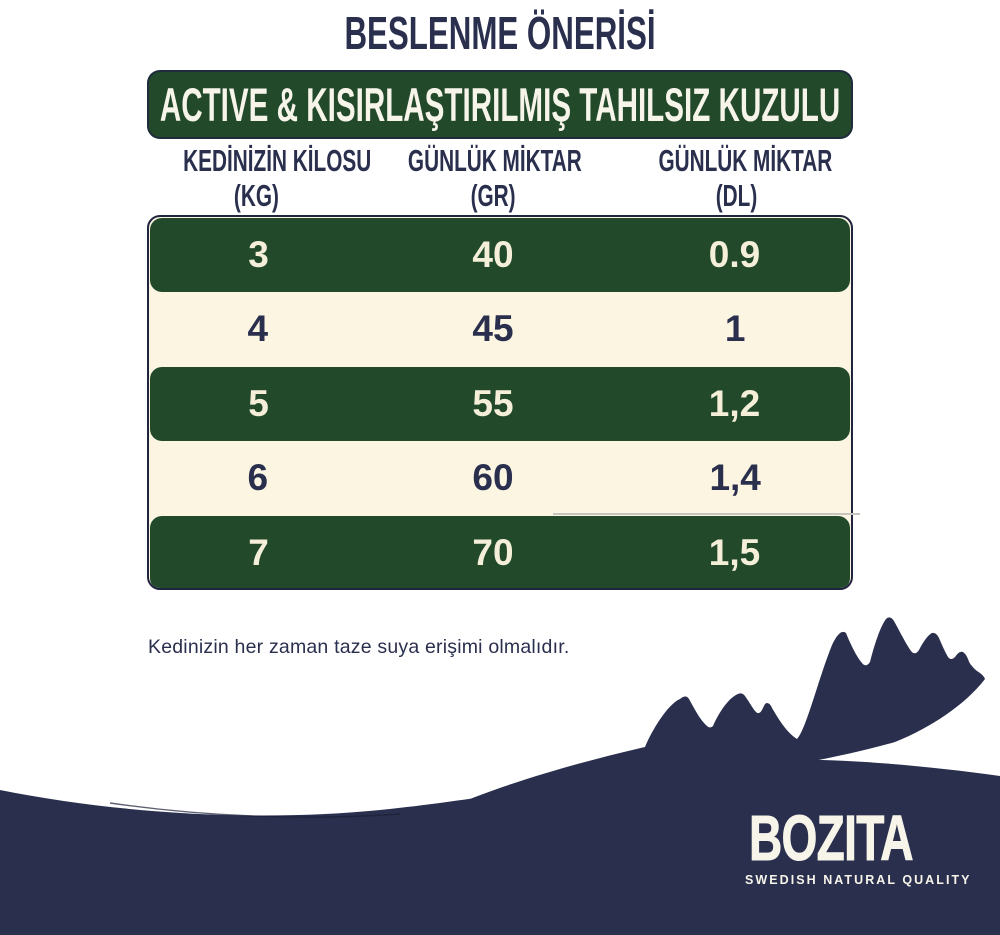  I want to click on column-header-daily-amount-dl: GÜNLÜK MİKTAR (DL), so click(745, 178).